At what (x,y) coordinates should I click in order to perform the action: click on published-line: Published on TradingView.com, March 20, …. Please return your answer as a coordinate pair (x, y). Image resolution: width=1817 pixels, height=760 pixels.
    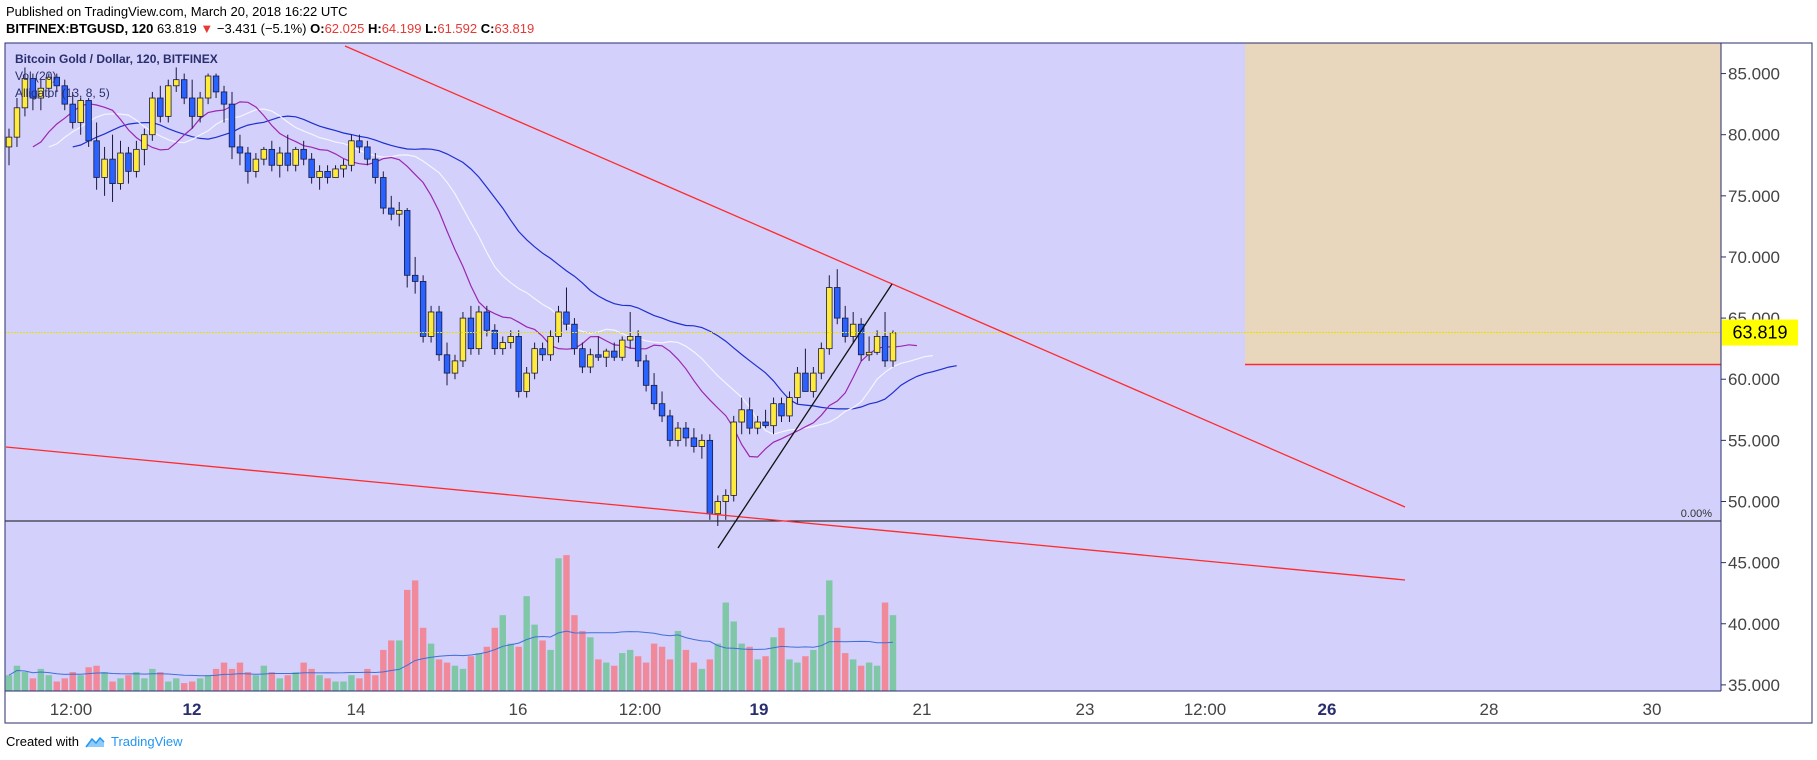
    Looking at the image, I should click on (177, 11).